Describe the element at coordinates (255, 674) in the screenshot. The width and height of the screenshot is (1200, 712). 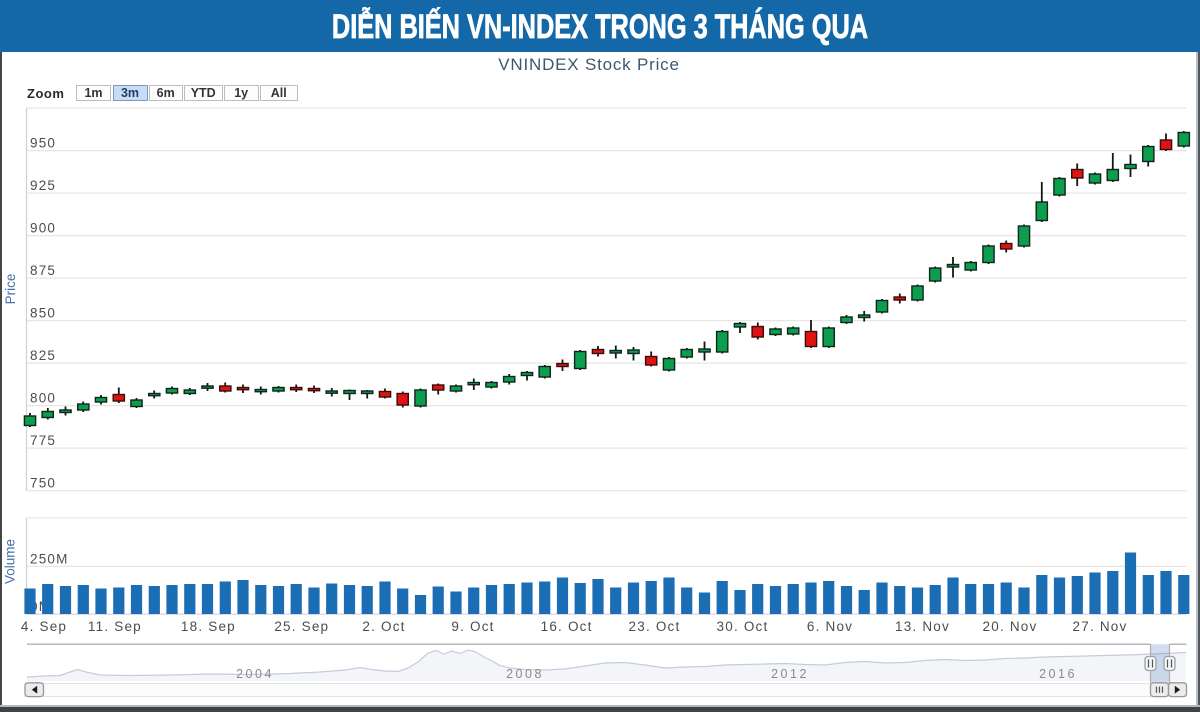
I see `svg-text: 2004` at that location.